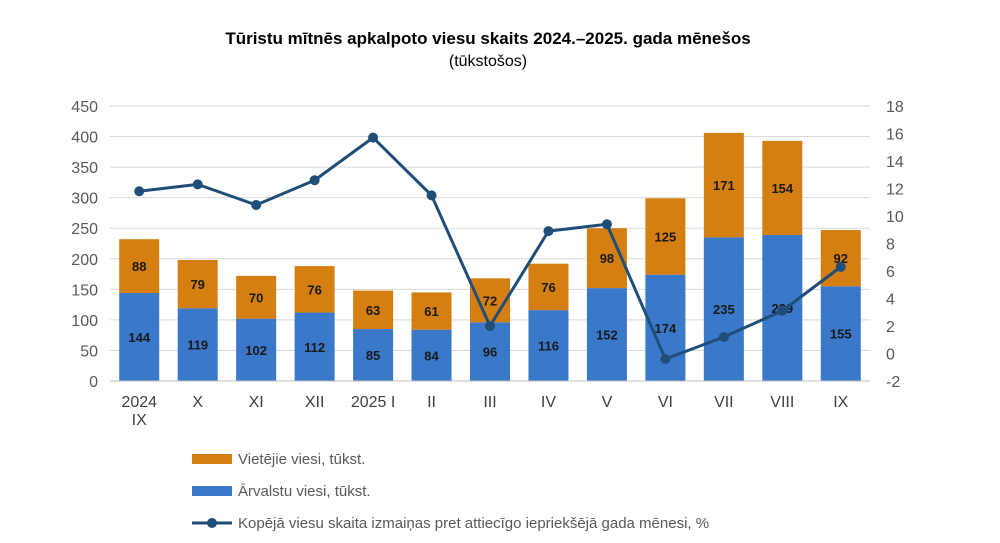 The image size is (1000, 543). What do you see at coordinates (89, 351) in the screenshot?
I see `y-left-tick-label: 50` at bounding box center [89, 351].